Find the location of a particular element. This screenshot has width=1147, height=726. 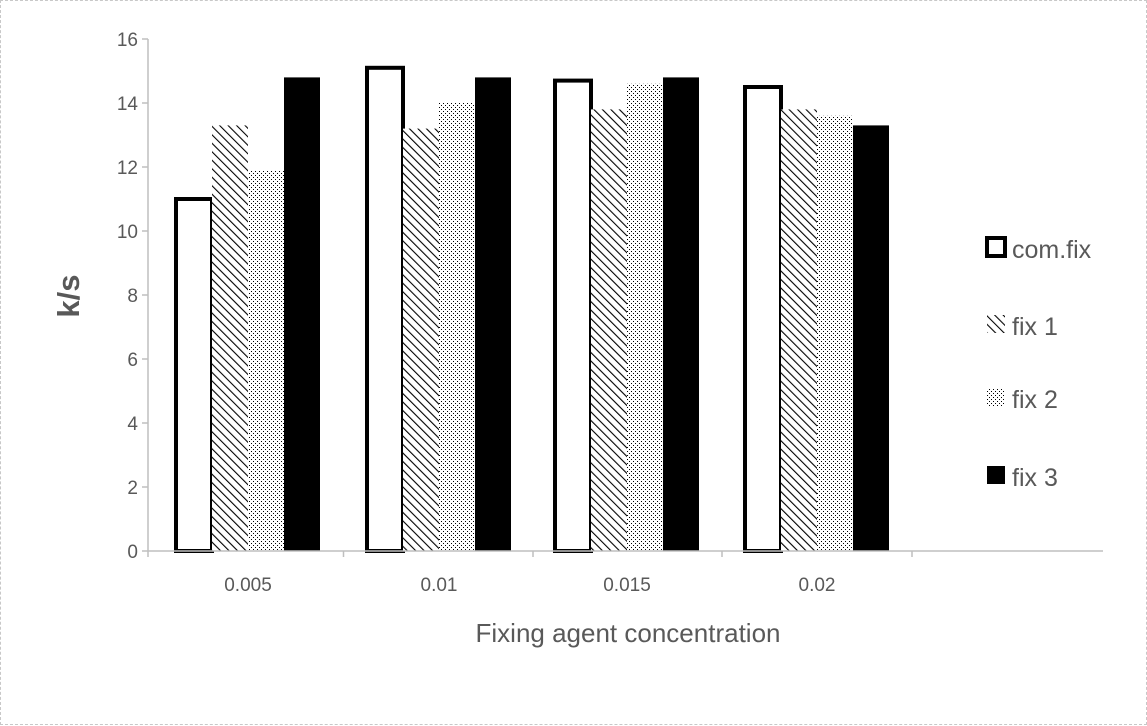

legend: com.fix fix 1 fix 2 fix 3 is located at coordinates (1038, 364).